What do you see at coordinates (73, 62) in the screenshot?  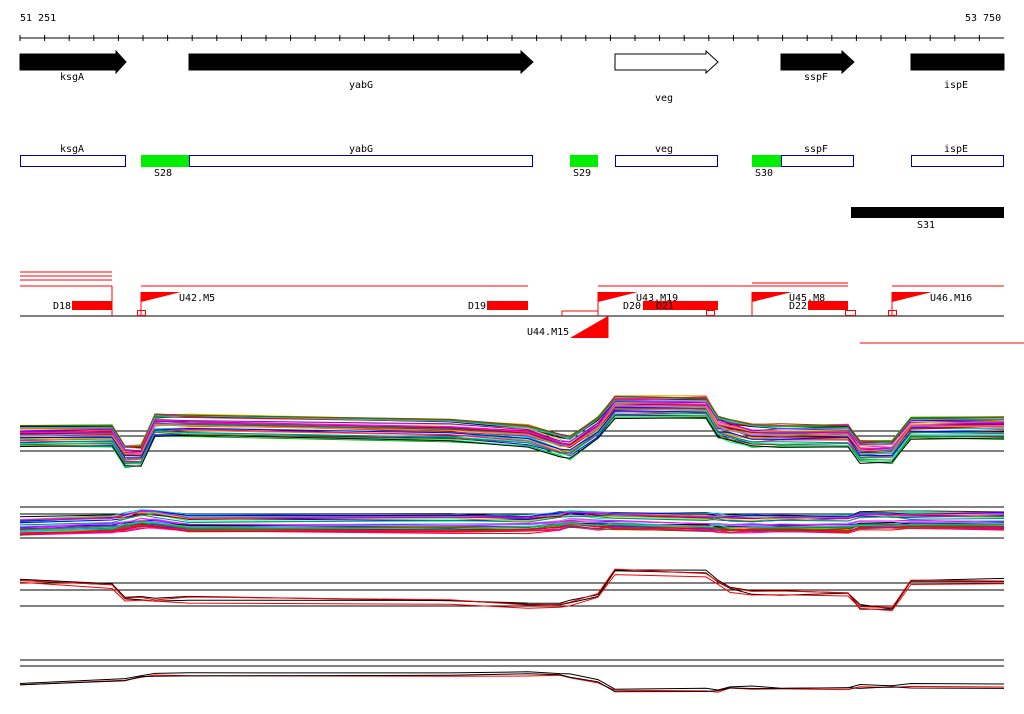 I see `gene-arrow-ksgA` at bounding box center [73, 62].